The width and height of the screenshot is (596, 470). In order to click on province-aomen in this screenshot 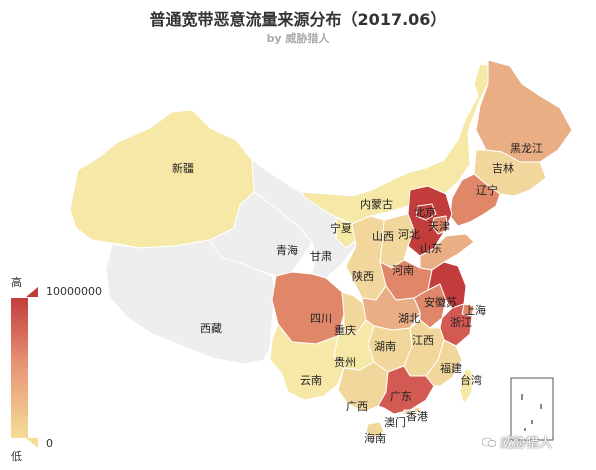, I will do `click(406, 412)`.